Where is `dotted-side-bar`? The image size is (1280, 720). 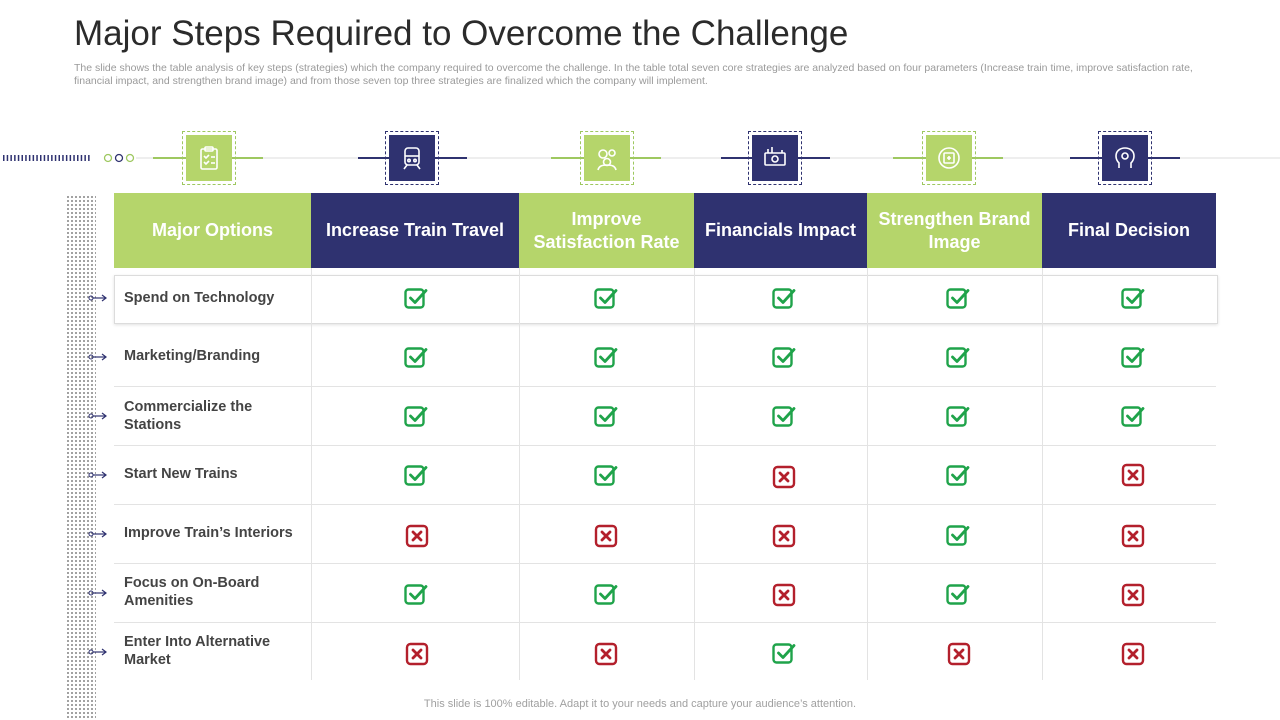
dotted-side-bar is located at coordinates (81, 457).